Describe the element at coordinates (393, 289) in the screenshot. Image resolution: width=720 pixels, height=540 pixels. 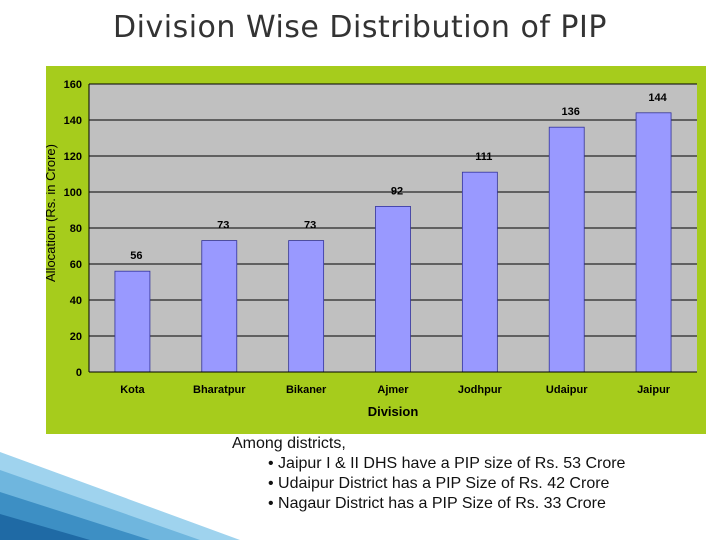
I see `bar-ajmer` at that location.